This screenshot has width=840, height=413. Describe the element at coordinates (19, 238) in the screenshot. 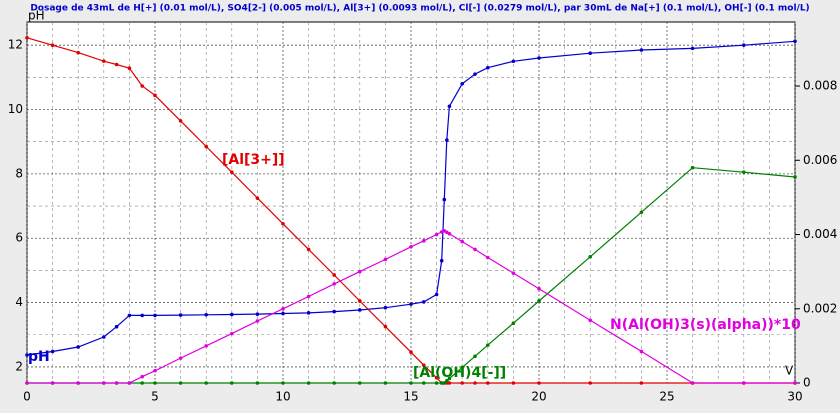

I see `y-tick-label: 6` at that location.